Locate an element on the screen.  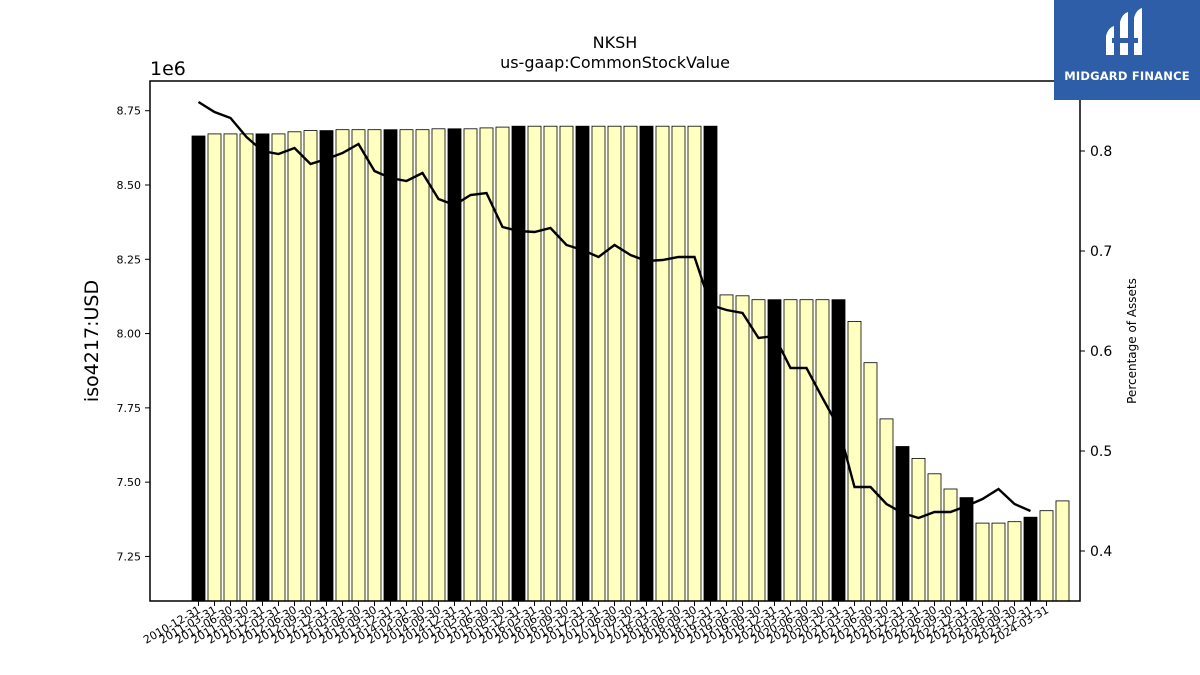
y2-tick-label: 0.8 is located at coordinates (1101, 152).